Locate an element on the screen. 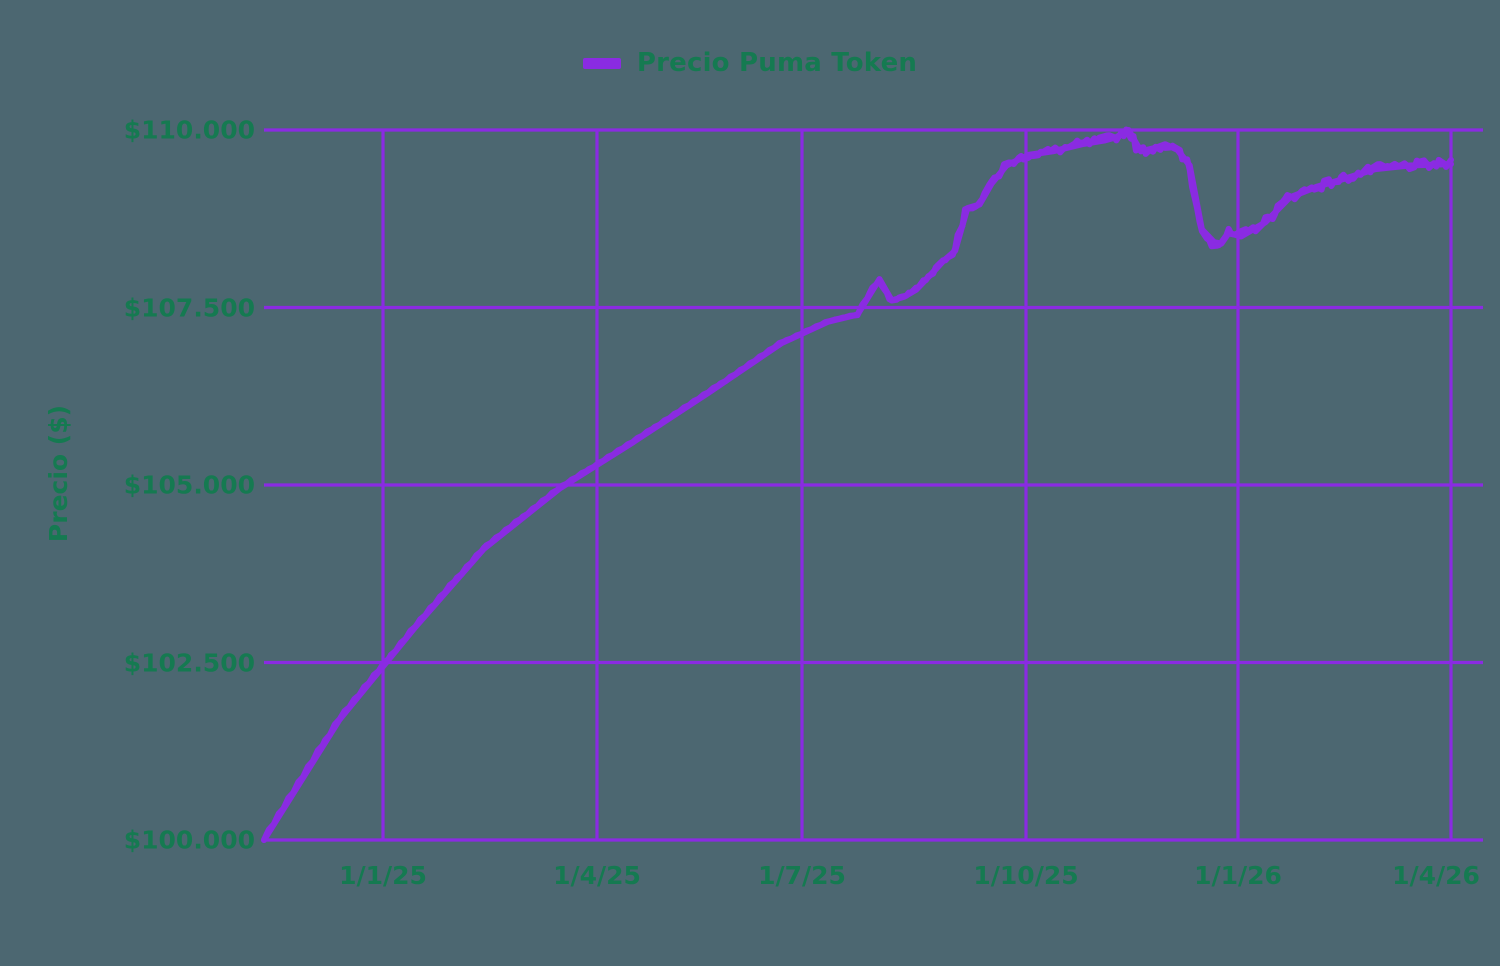 This screenshot has height=966, width=1500. y-tick-label: $110.000 is located at coordinates (189, 130).